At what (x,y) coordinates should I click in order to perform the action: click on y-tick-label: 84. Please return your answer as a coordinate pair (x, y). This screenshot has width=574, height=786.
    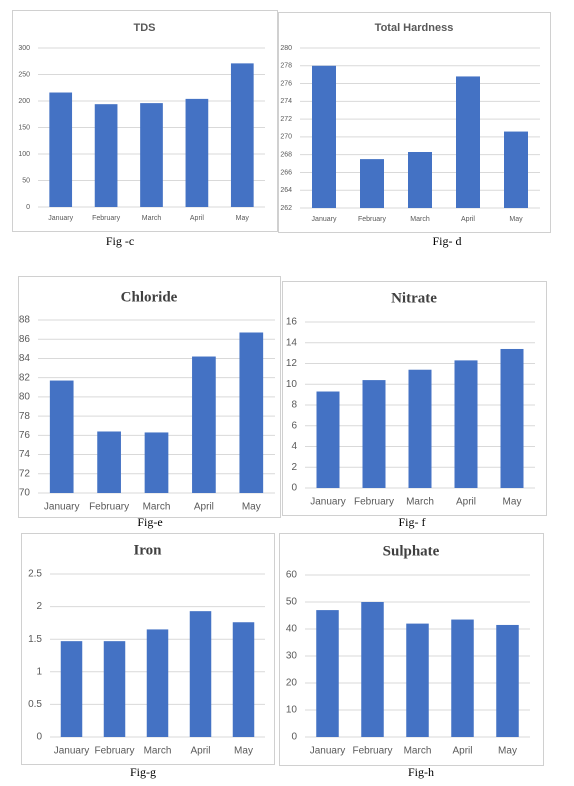
    Looking at the image, I should click on (25, 358).